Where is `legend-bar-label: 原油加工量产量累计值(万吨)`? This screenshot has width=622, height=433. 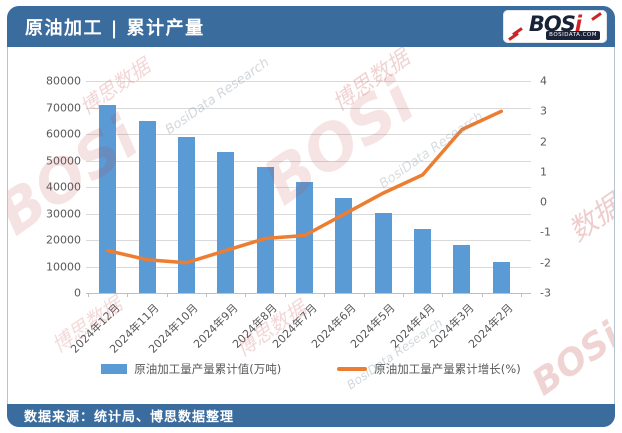 legend-bar-label: 原油加工量产量累计值(万吨) is located at coordinates (208, 369).